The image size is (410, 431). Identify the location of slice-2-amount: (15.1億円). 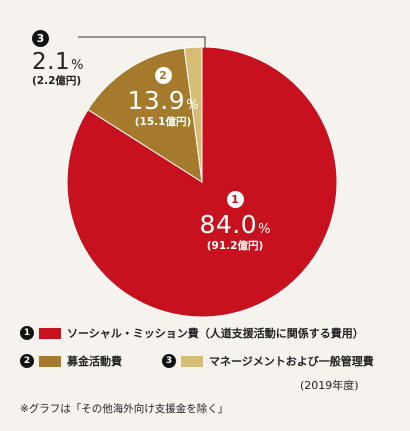
(163, 122).